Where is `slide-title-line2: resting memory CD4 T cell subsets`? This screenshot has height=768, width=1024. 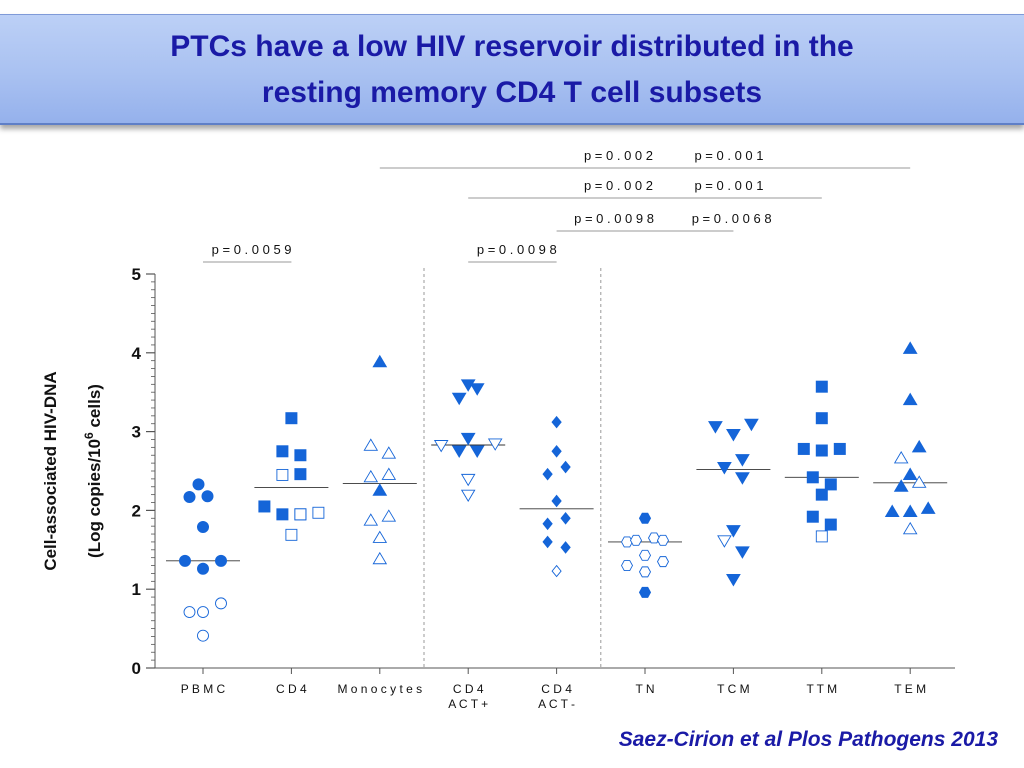 slide-title-line2: resting memory CD4 T cell subsets is located at coordinates (512, 92).